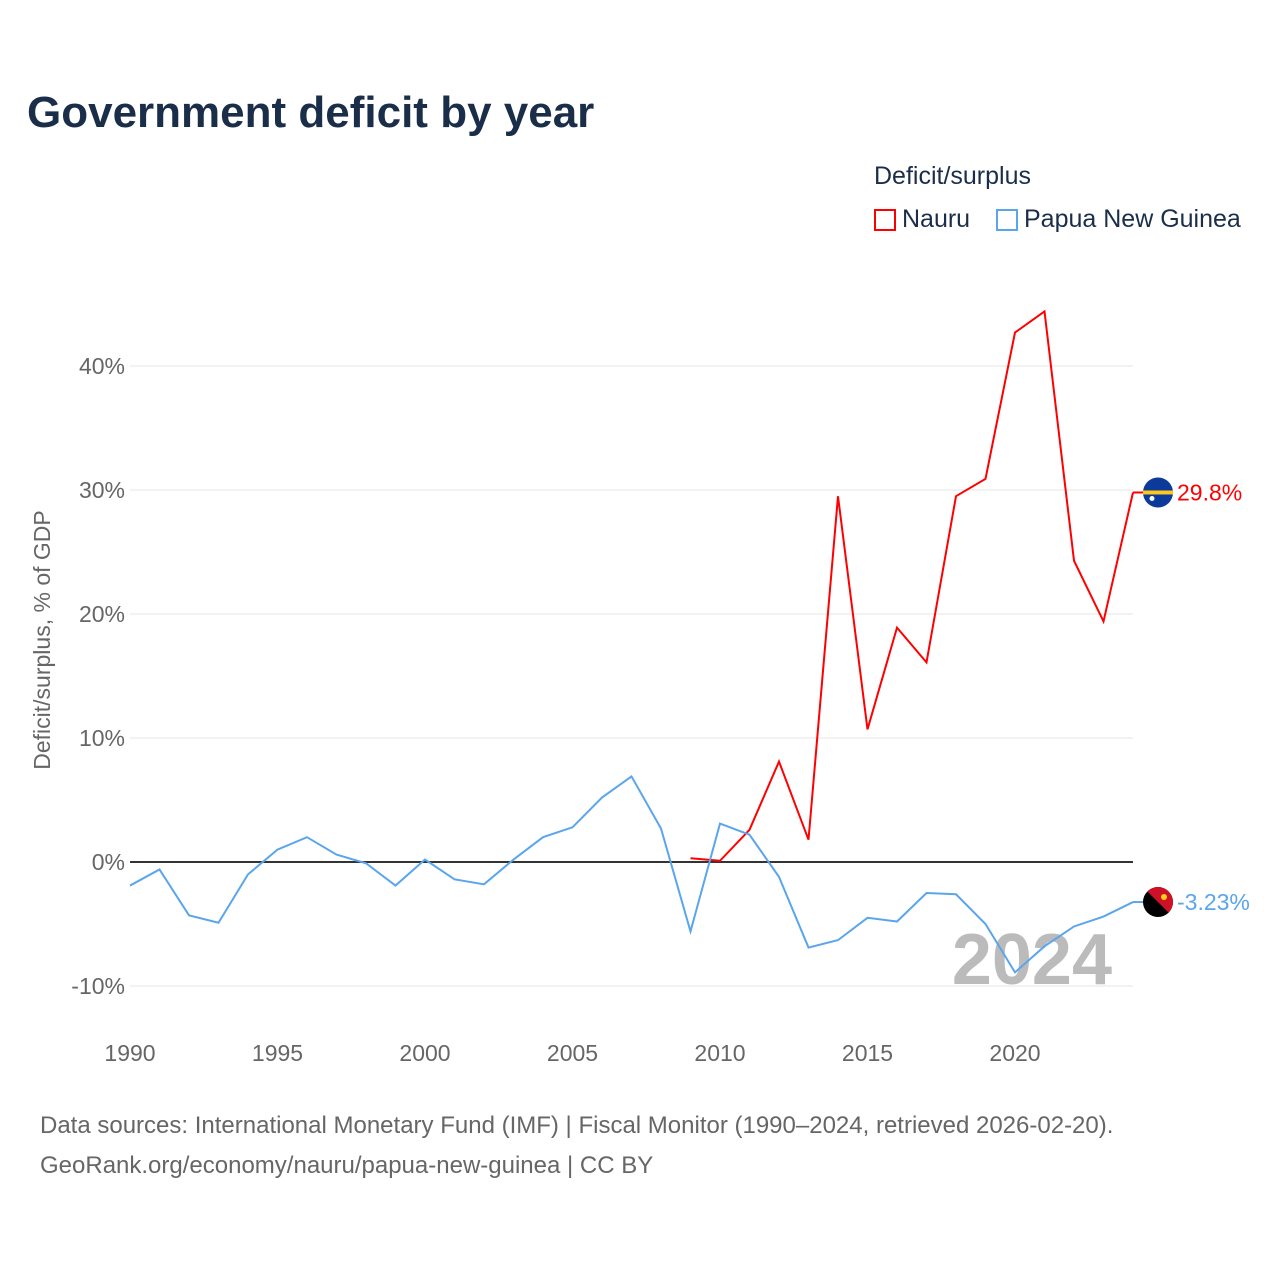  Describe the element at coordinates (1152, 498) in the screenshot. I see `nauru-flag-star` at that location.